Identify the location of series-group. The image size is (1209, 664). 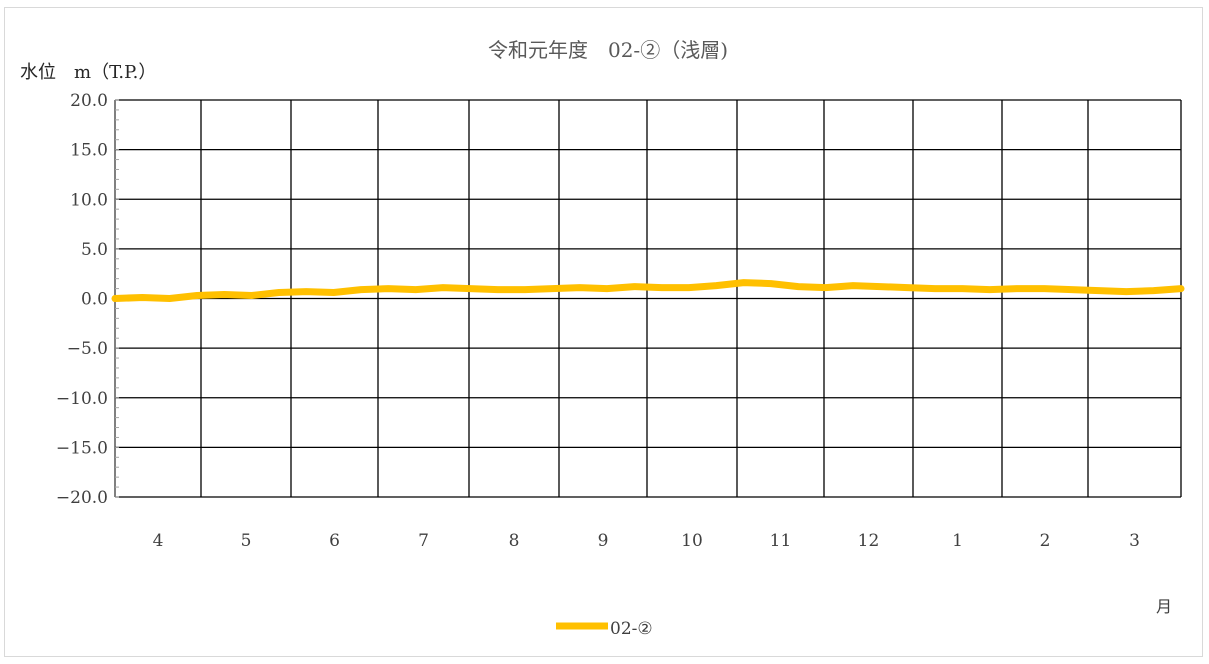
(648, 290).